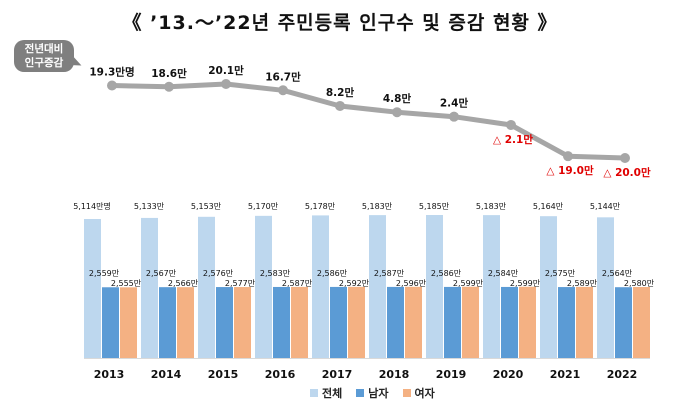  What do you see at coordinates (169, 73) in the screenshot?
I see `change-label-2014: 18.6만` at bounding box center [169, 73].